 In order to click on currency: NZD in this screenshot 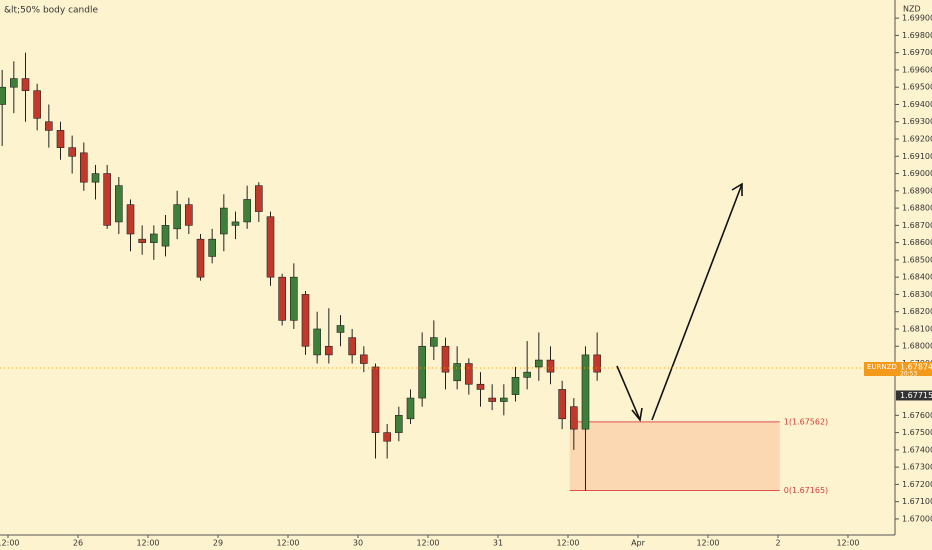, I will do `click(912, 9)`.